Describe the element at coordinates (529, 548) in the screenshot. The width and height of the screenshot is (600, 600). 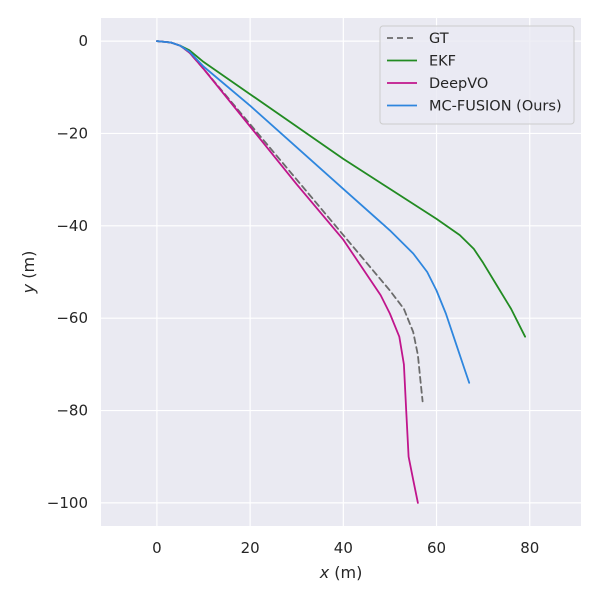
I see `x-tick-label: 80` at that location.